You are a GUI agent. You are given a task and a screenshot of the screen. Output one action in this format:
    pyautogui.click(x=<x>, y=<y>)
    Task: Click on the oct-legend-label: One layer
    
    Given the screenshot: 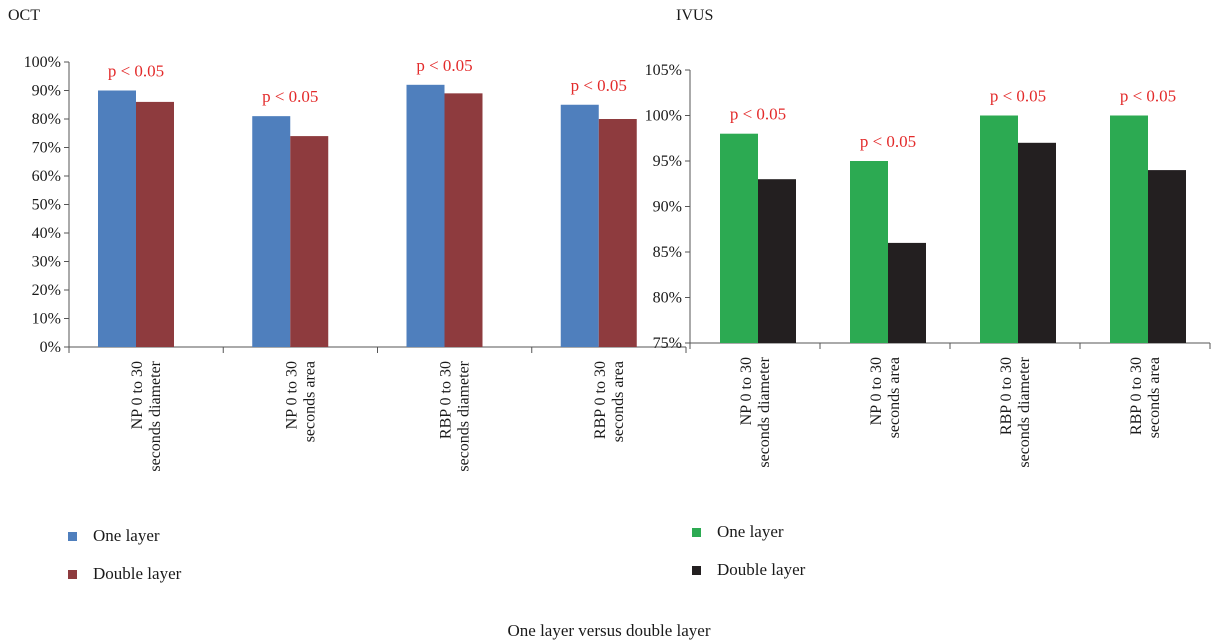 What is the action you would take?
    pyautogui.click(x=126, y=535)
    